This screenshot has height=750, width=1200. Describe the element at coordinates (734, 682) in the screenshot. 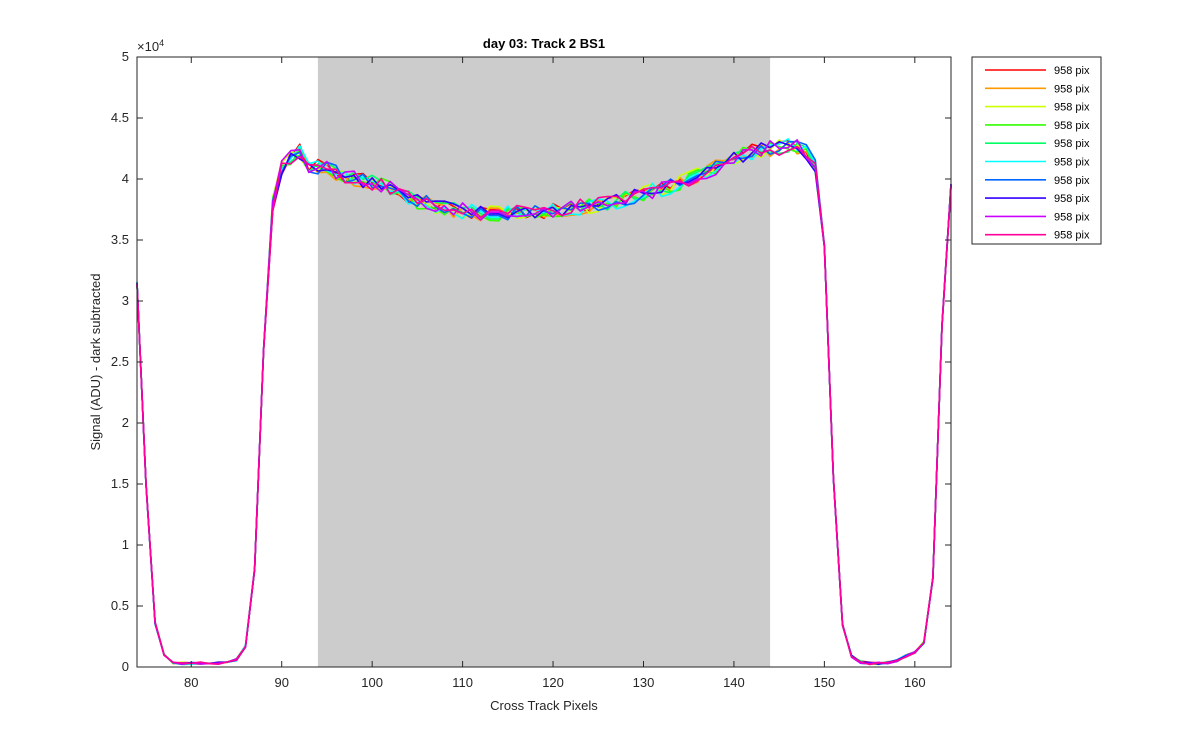

I see `x-tick-label: 140` at that location.